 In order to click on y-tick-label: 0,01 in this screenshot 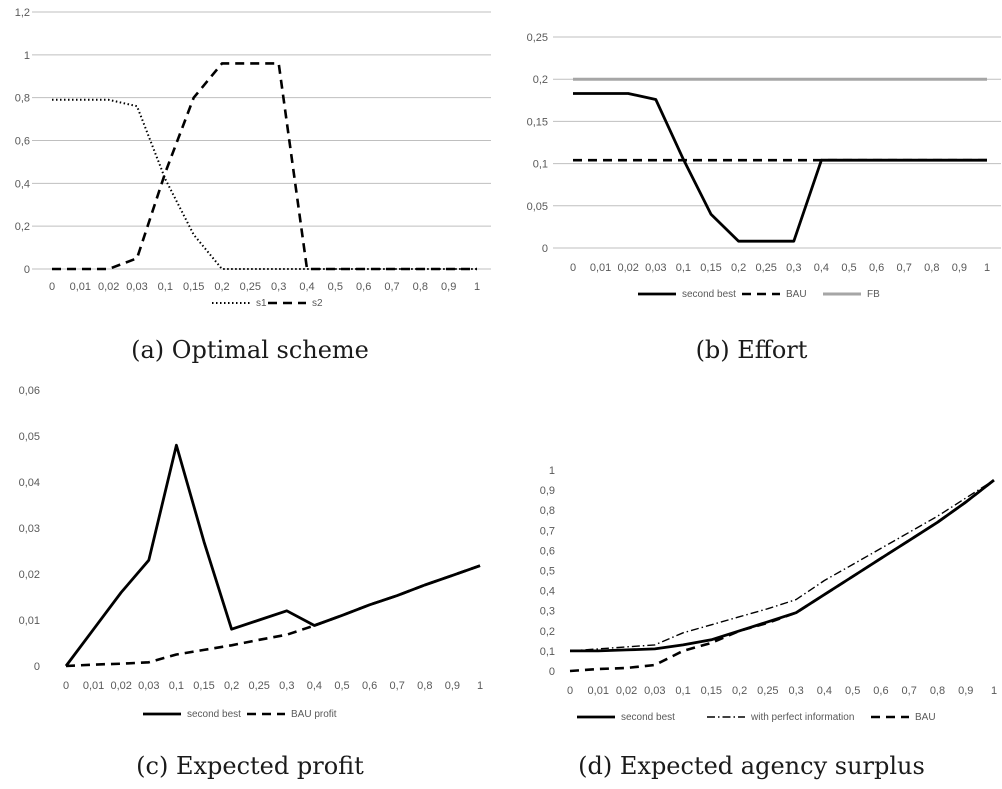, I will do `click(29, 621)`.